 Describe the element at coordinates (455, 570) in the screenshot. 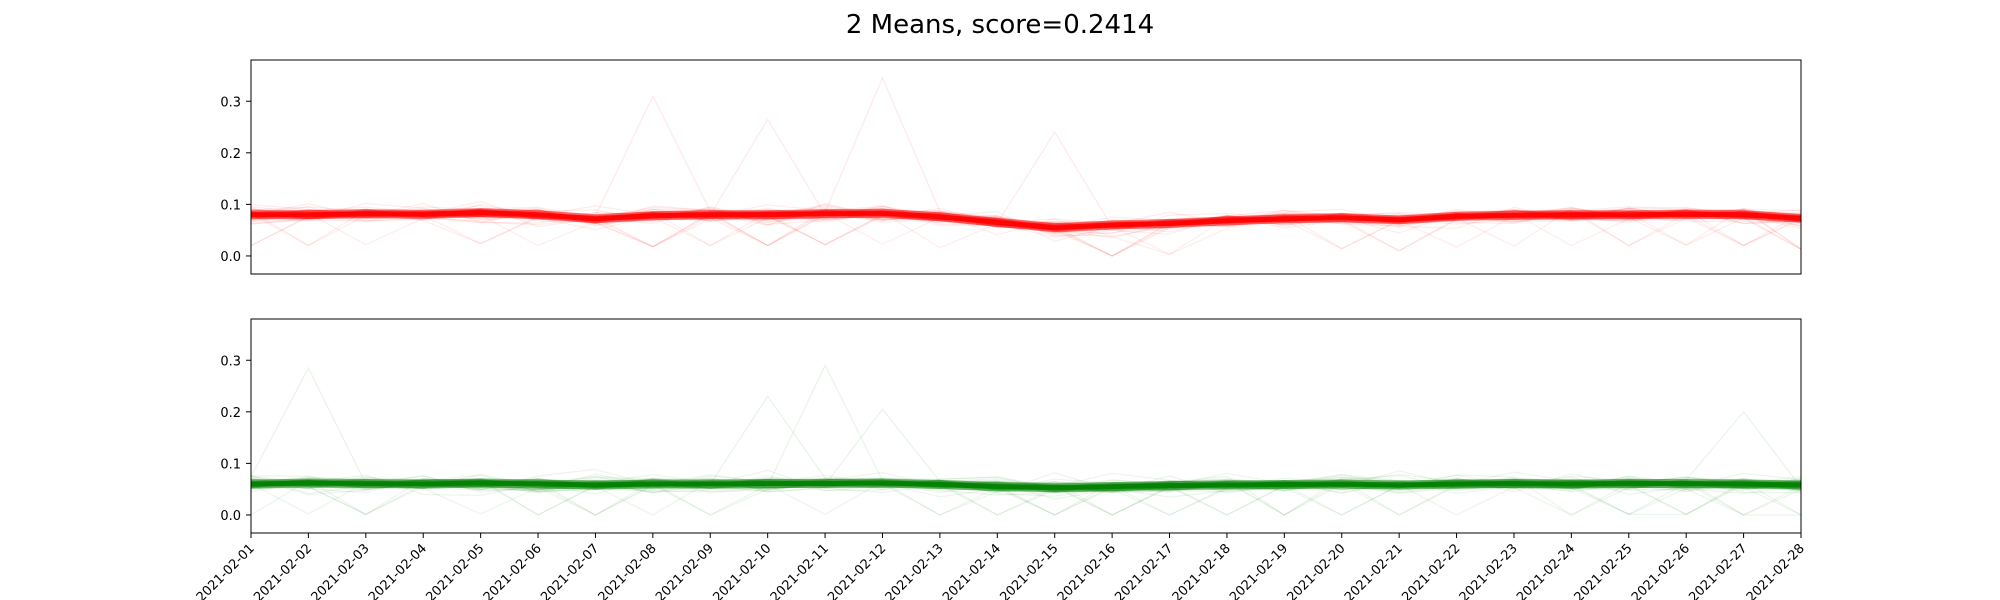

I see `x-tick-label: 2021-02-05` at that location.